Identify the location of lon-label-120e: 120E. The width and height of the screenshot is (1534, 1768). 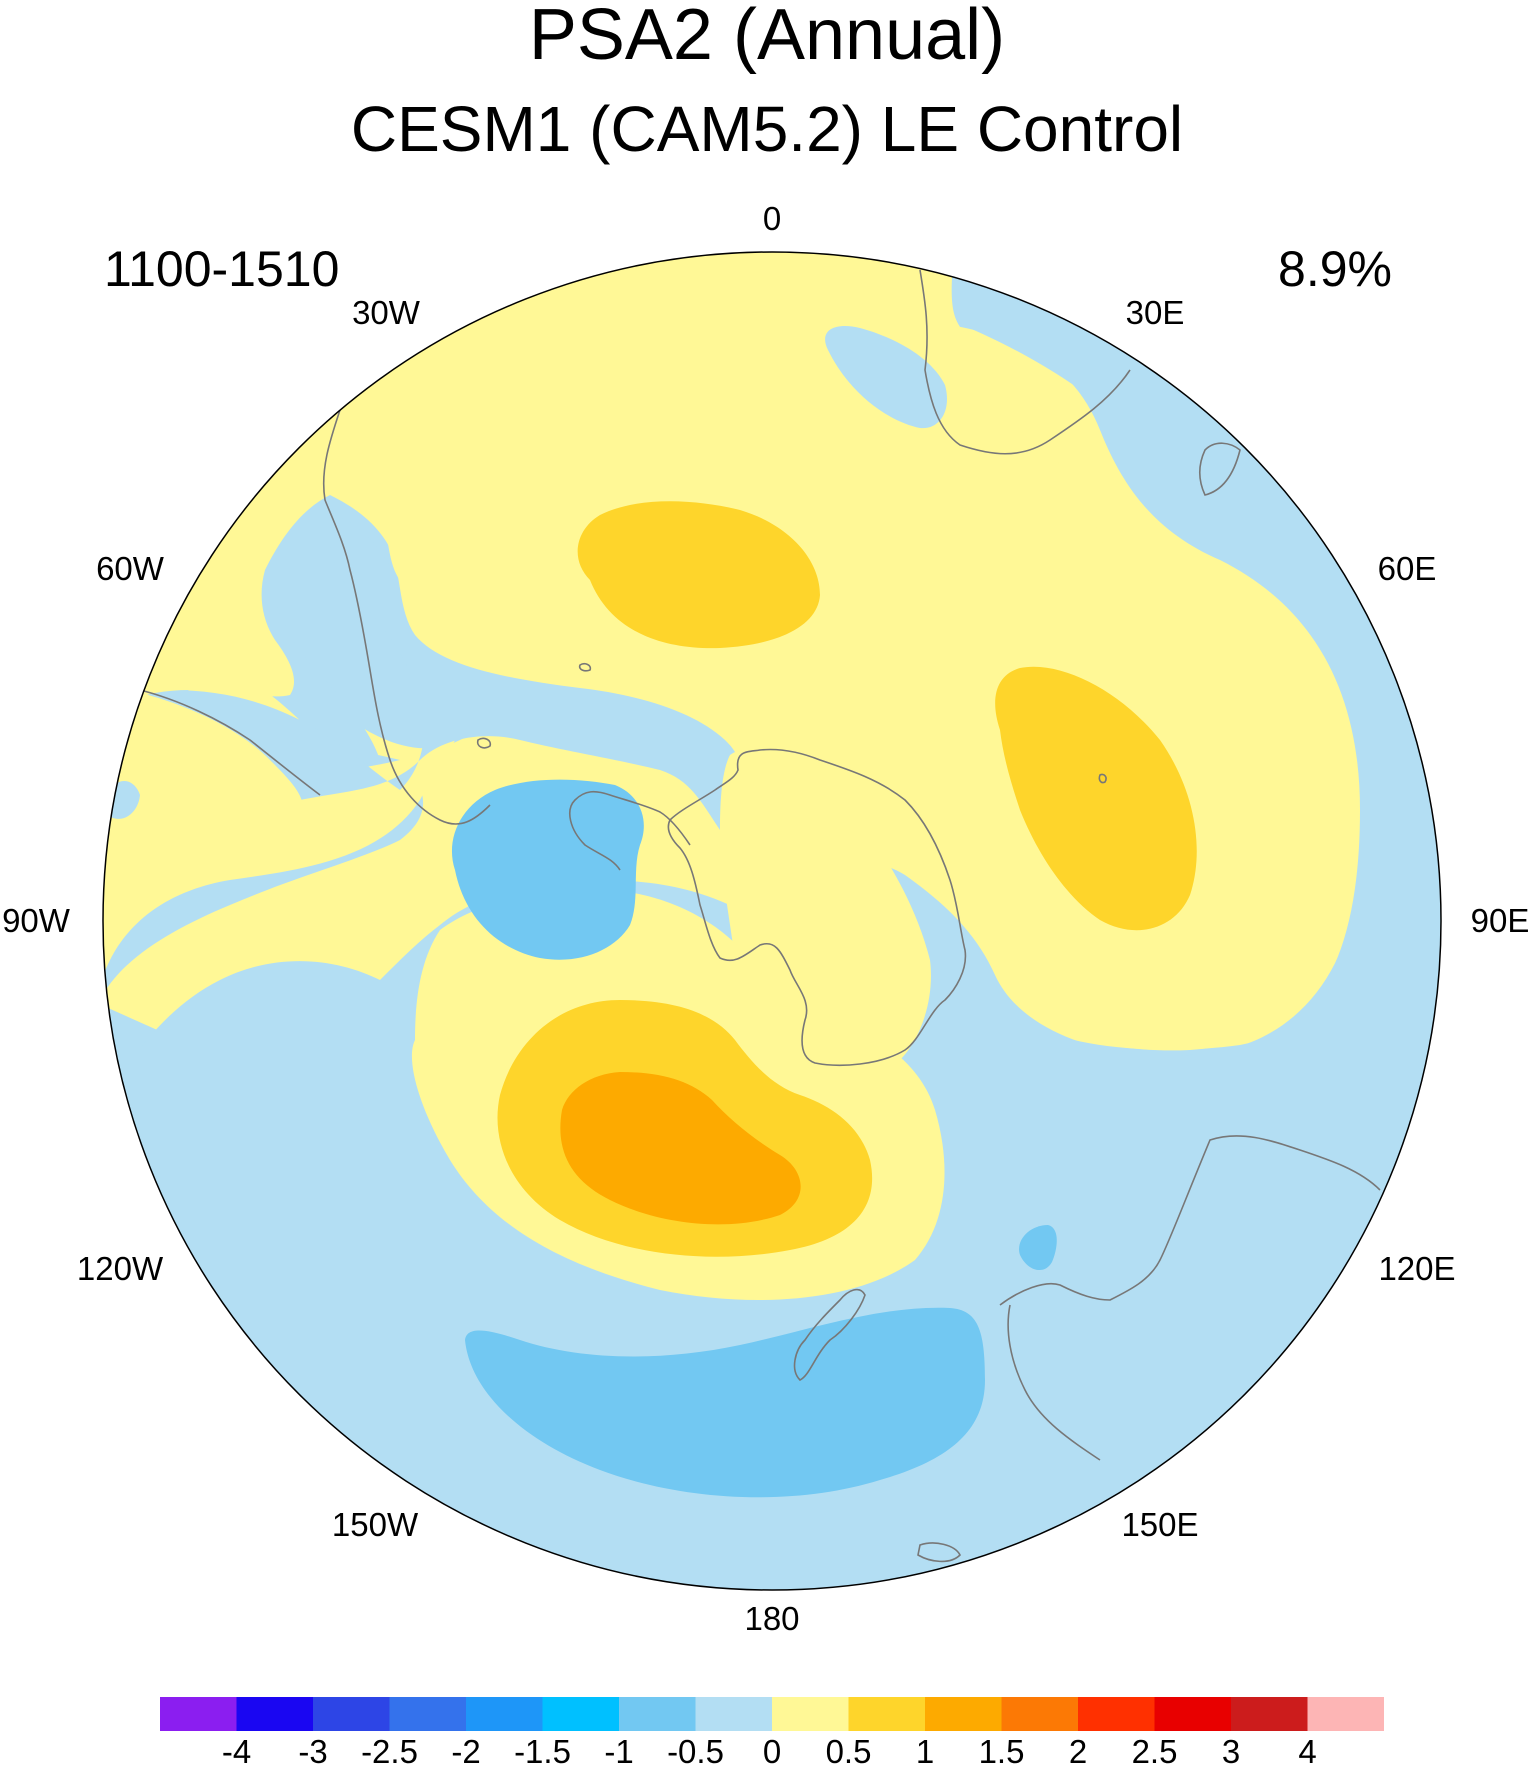
(1416, 1268).